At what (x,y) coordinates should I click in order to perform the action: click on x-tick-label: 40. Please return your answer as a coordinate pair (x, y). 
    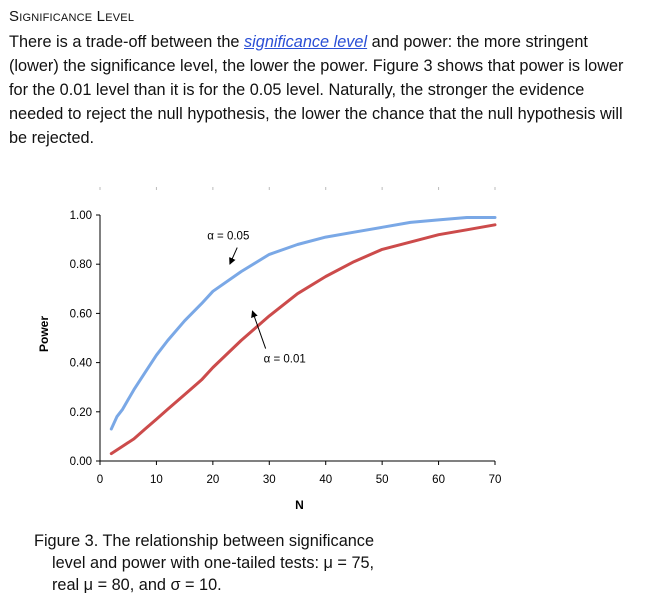
    Looking at the image, I should click on (325, 480).